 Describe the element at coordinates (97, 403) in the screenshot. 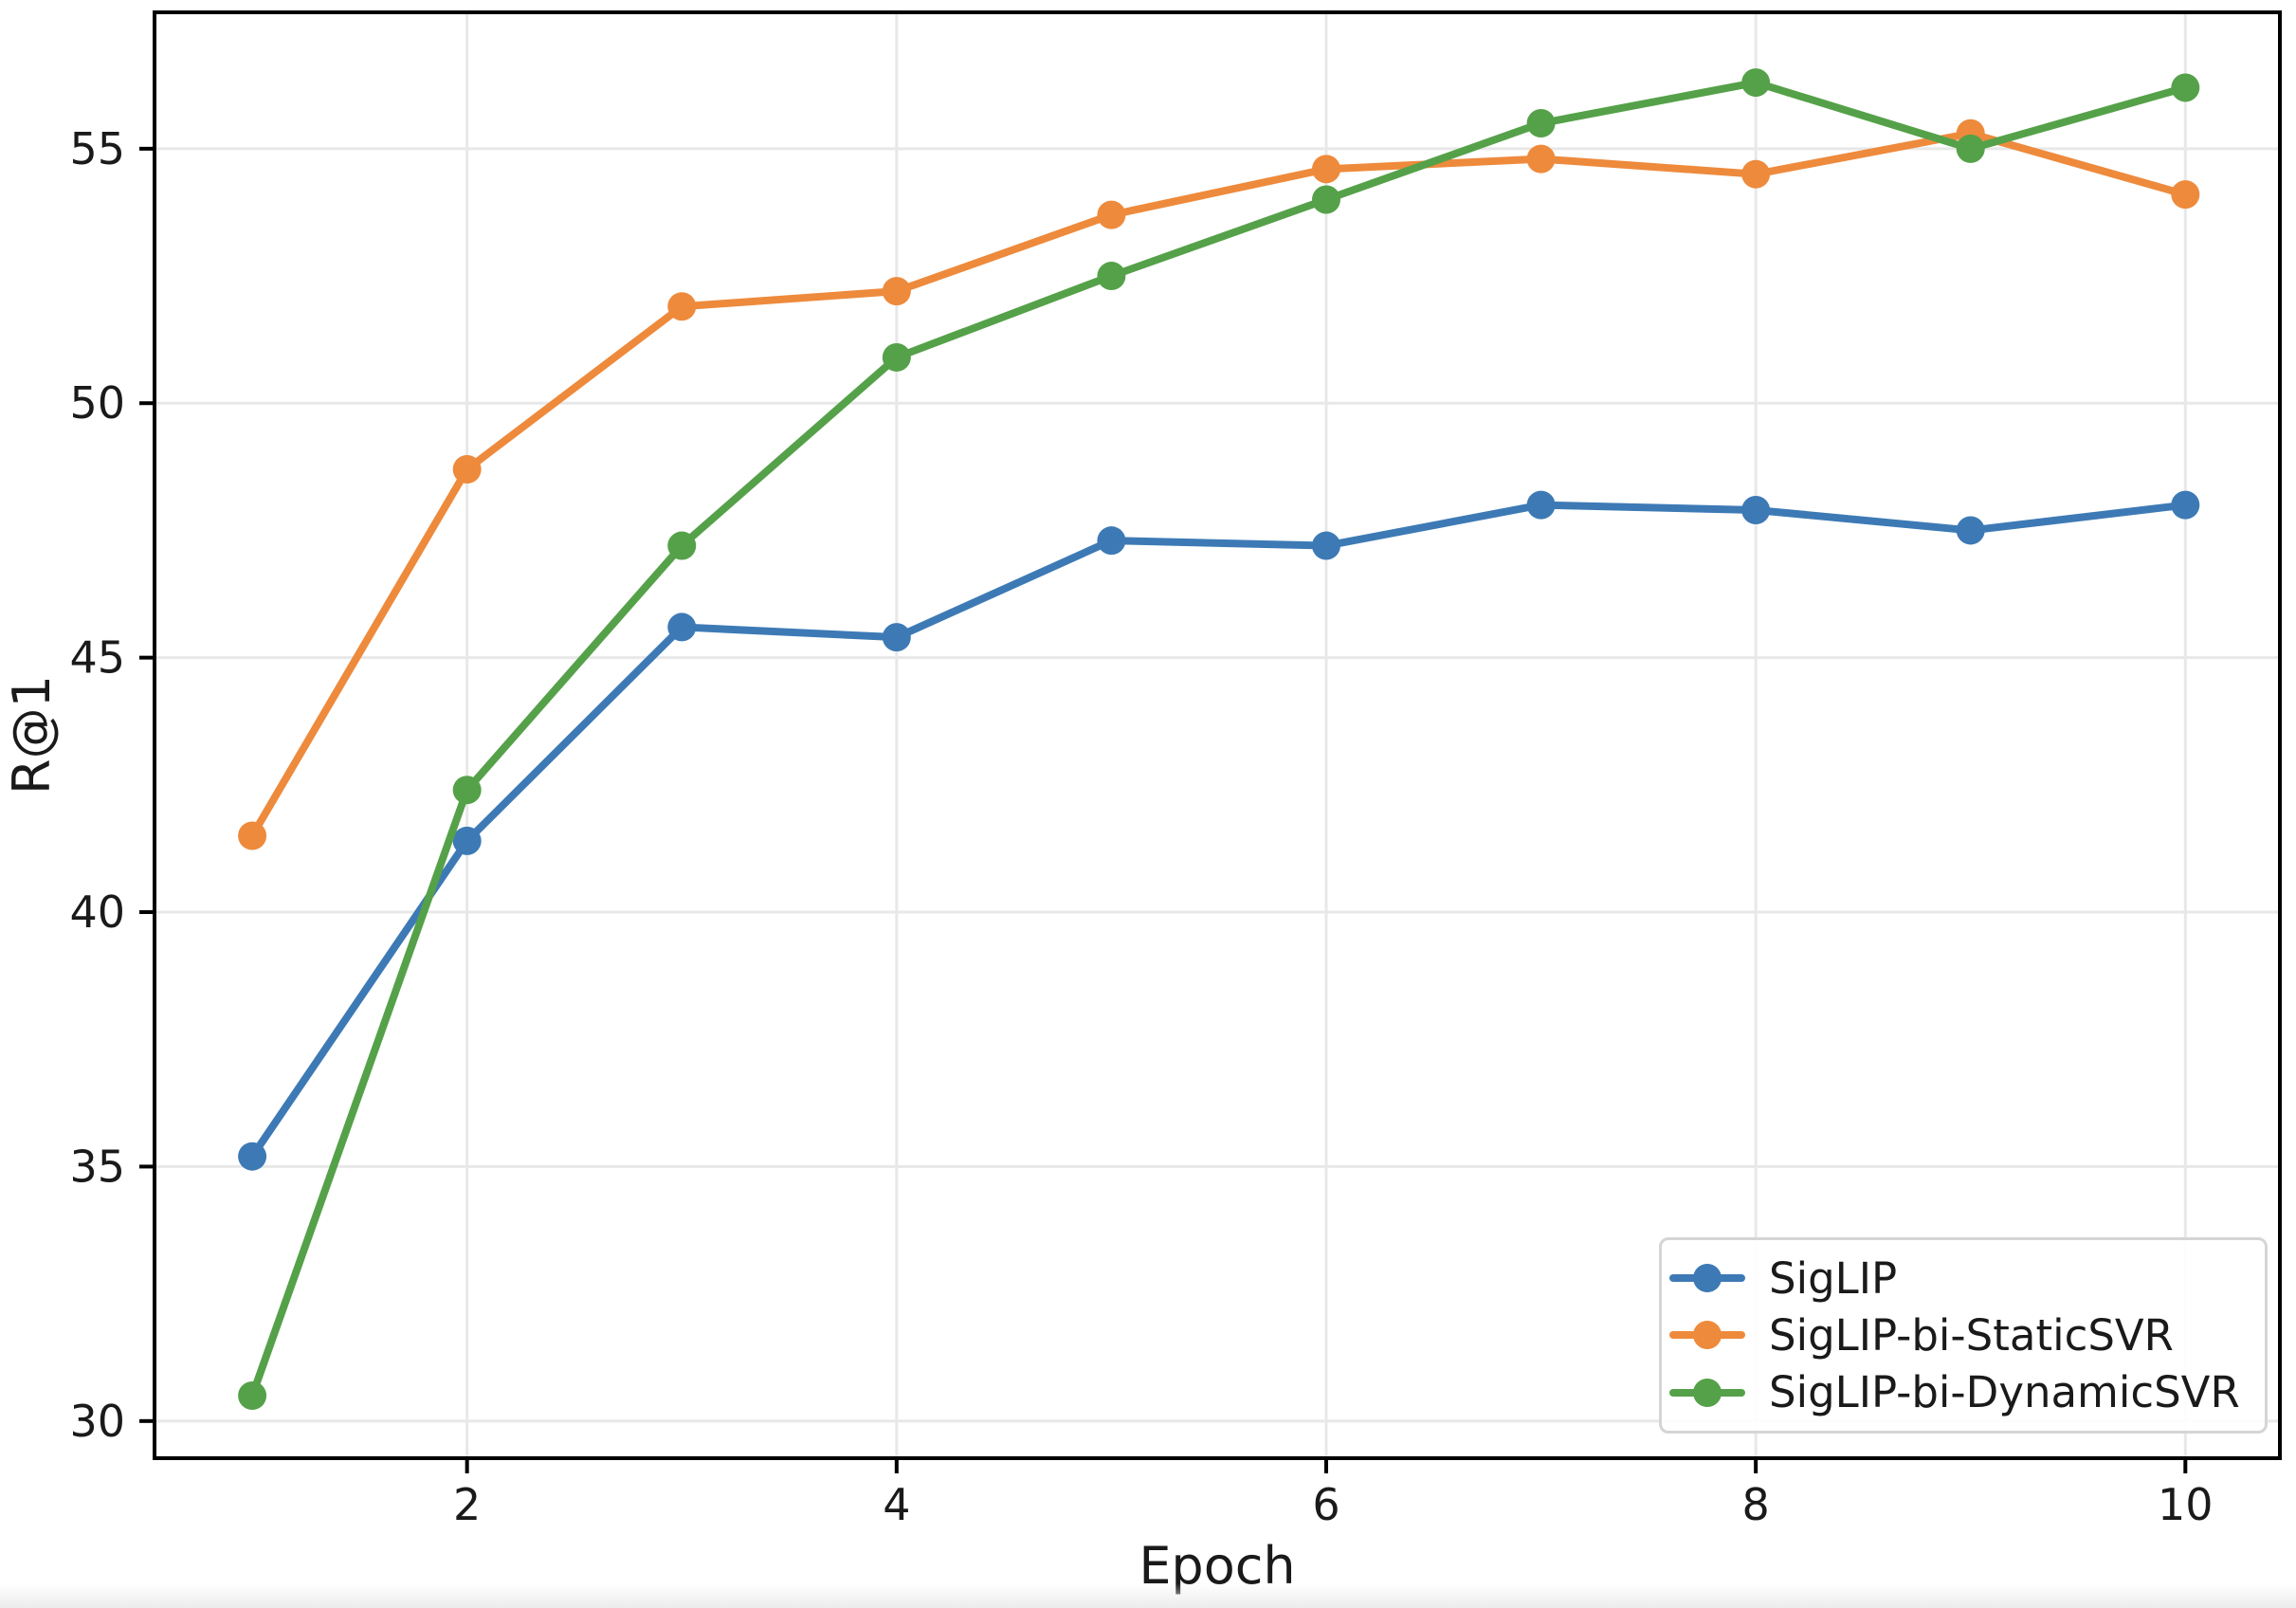

I see `y-tick-label: 50` at that location.